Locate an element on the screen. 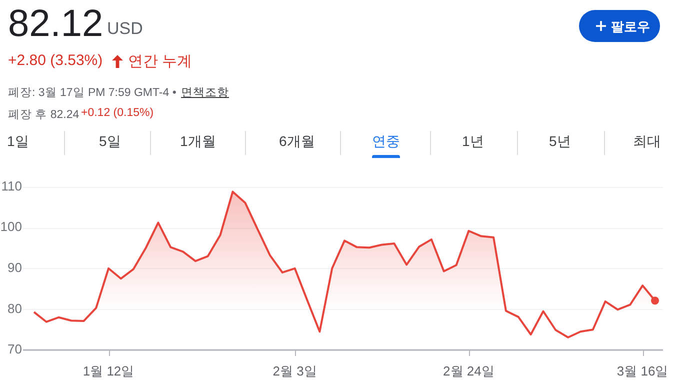 The height and width of the screenshot is (387, 674). text: 5년 is located at coordinates (560, 142).